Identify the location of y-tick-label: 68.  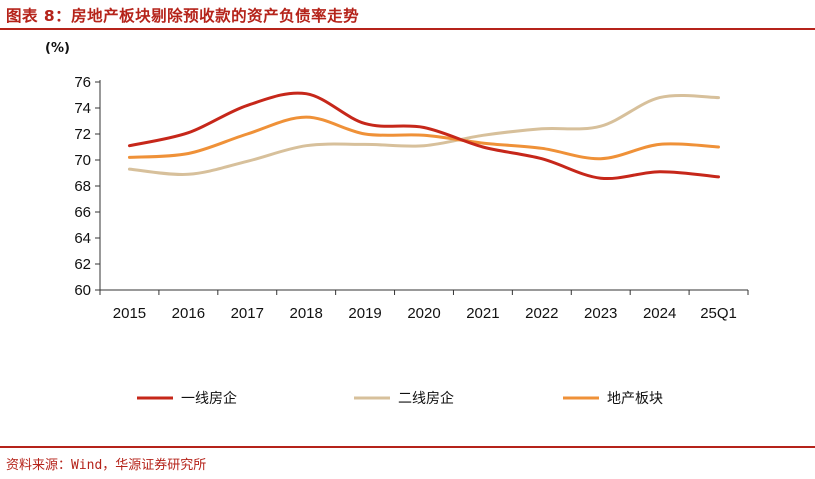
(82, 186).